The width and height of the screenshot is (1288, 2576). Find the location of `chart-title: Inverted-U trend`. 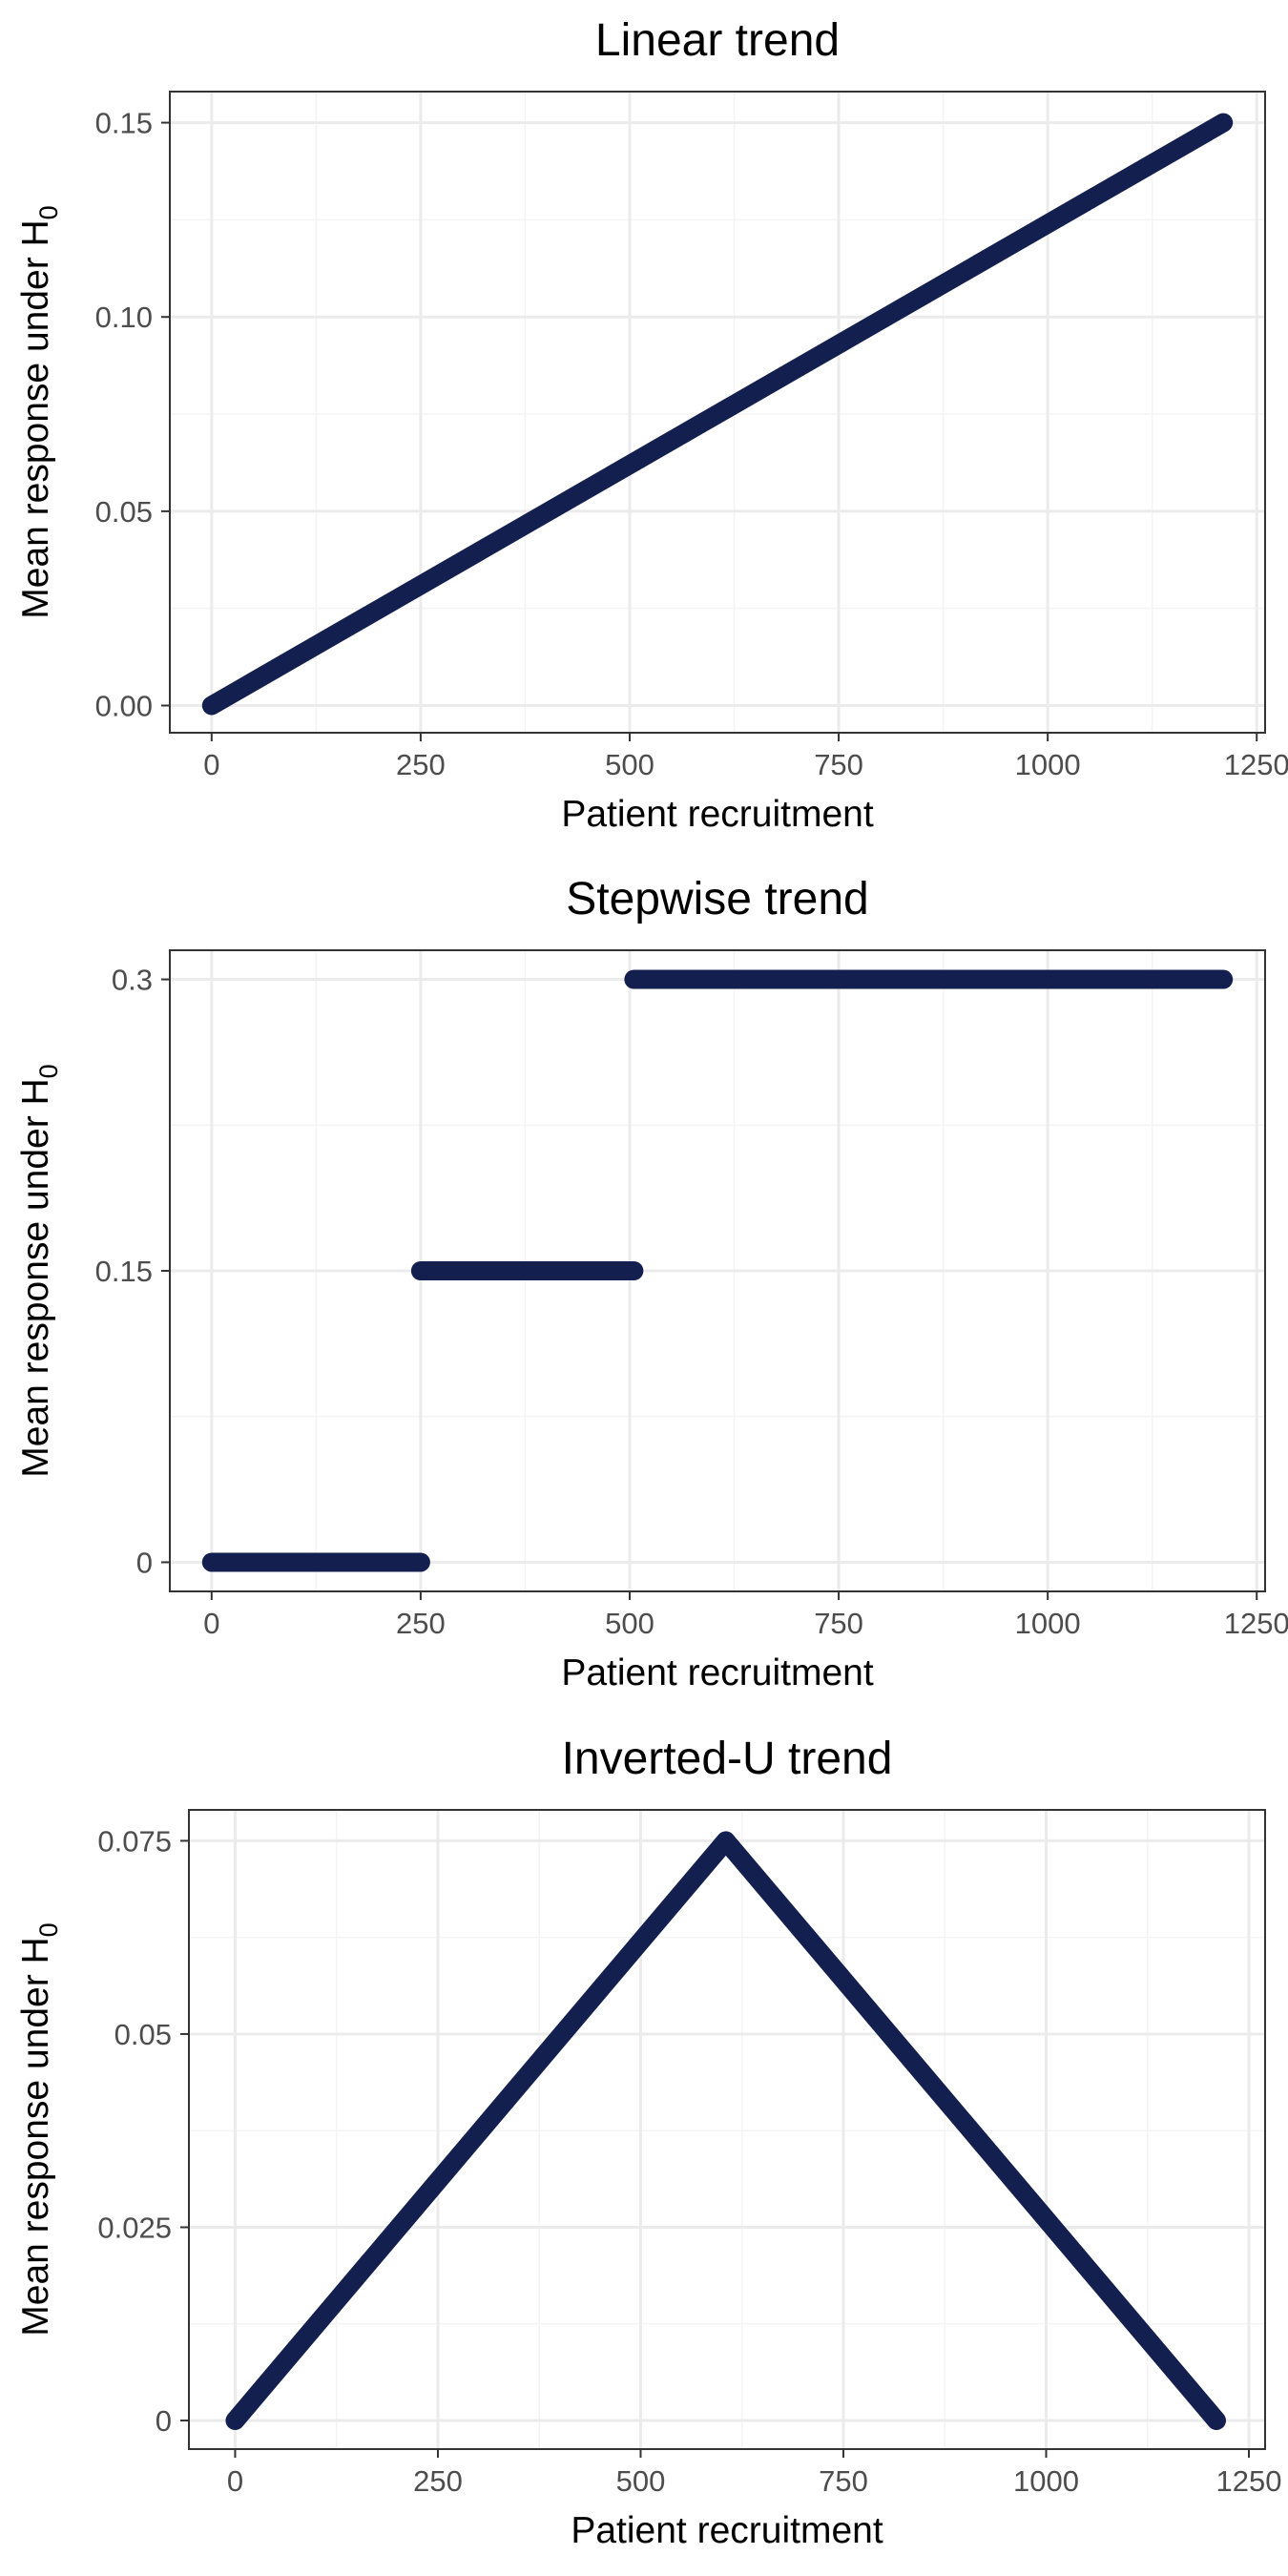

chart-title: Inverted-U trend is located at coordinates (727, 1759).